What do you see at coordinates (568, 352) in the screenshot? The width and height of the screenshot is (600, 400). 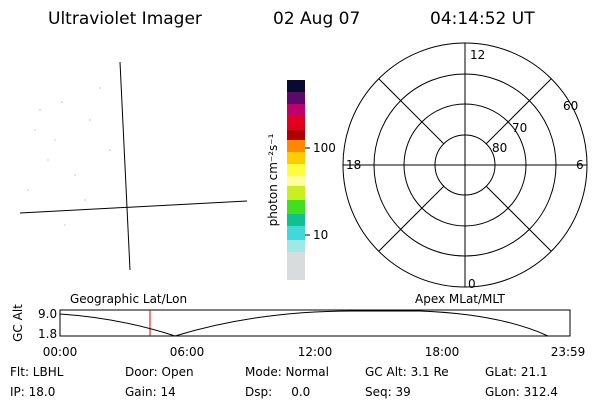 I see `strip-x-label: 23:59` at bounding box center [568, 352].